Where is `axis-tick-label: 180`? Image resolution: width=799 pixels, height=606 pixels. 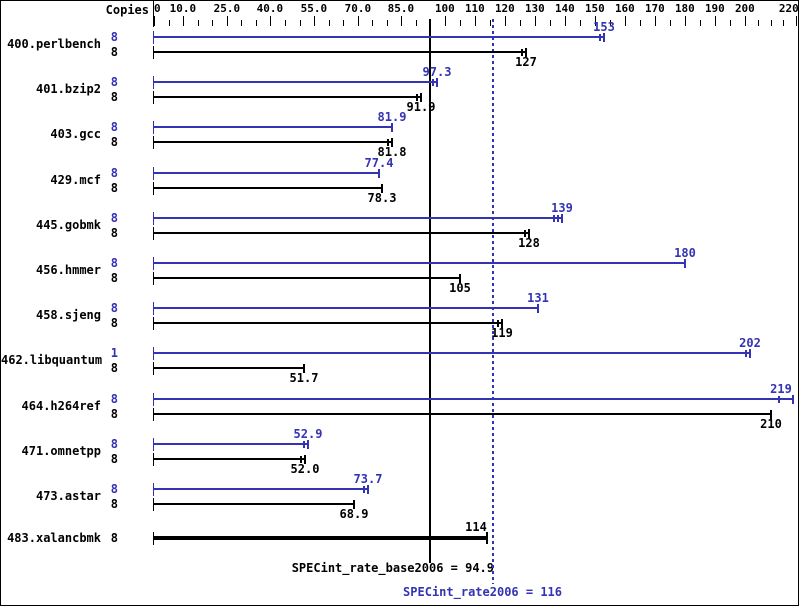 axis-tick-label: 180 is located at coordinates (684, 8).